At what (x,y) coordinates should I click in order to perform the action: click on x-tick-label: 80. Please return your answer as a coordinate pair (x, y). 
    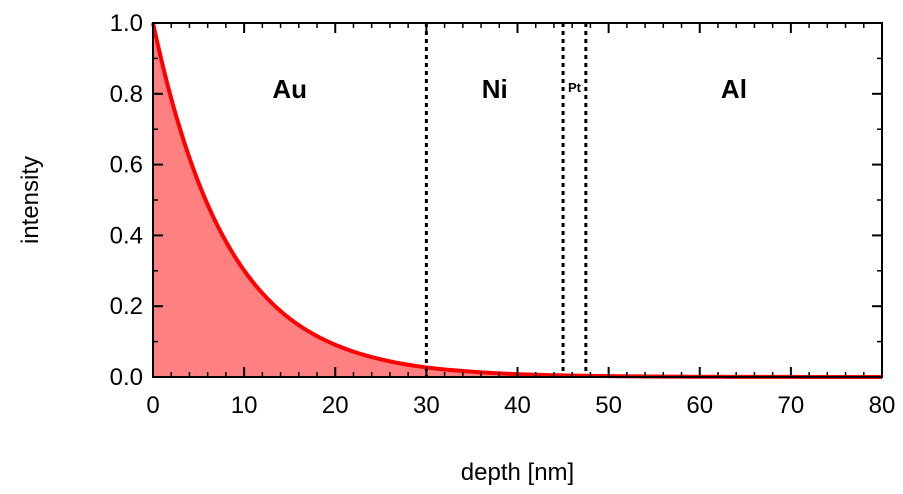
    Looking at the image, I should click on (882, 405).